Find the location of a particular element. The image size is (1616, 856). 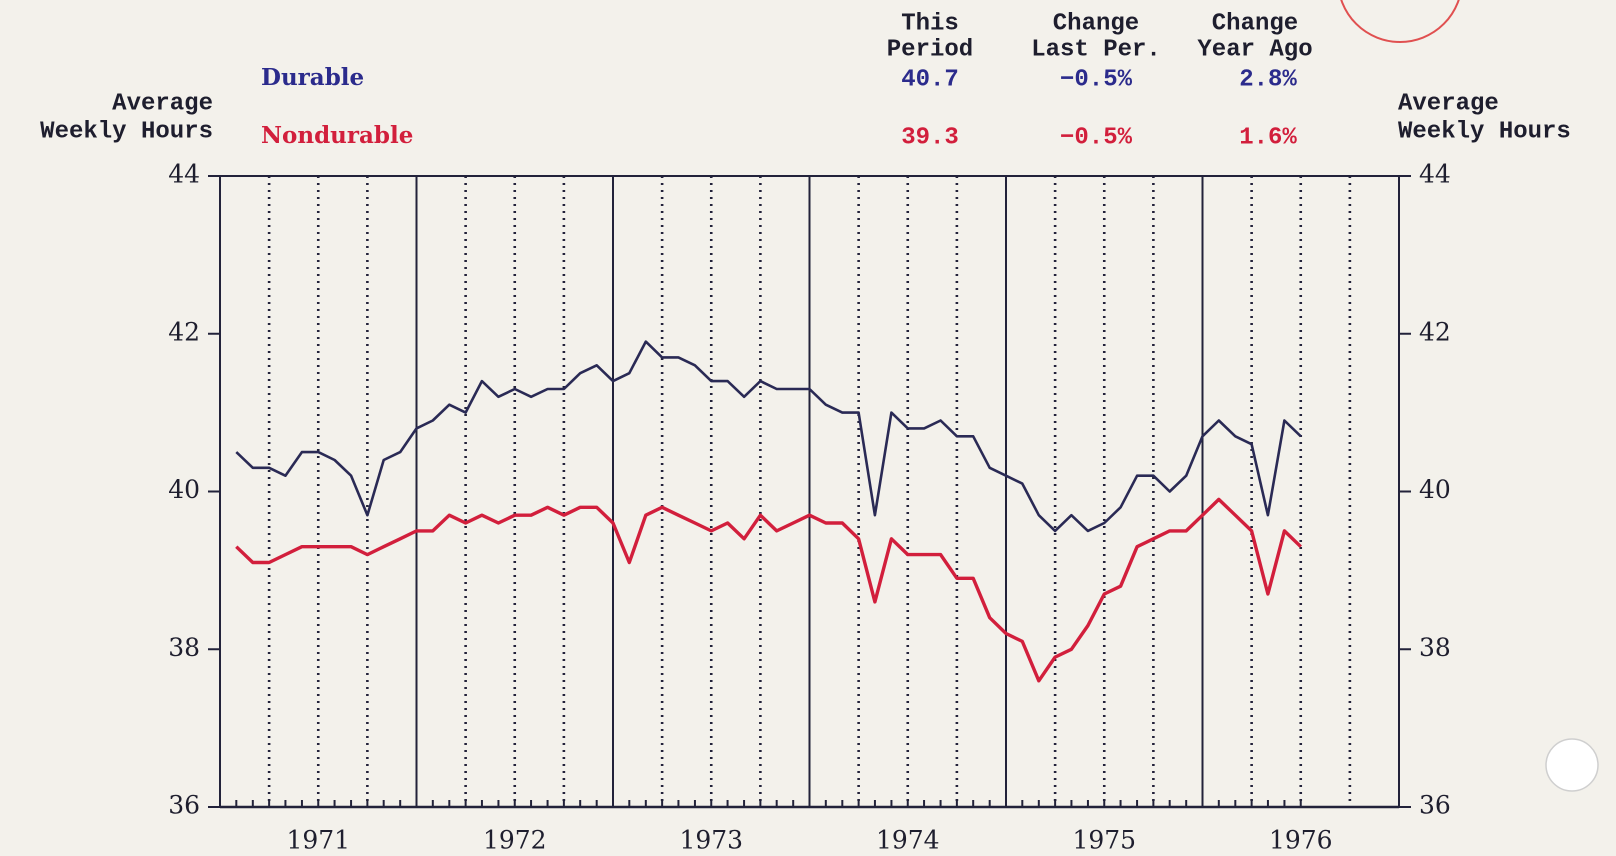

y2-tick-label: 42 is located at coordinates (1435, 331).